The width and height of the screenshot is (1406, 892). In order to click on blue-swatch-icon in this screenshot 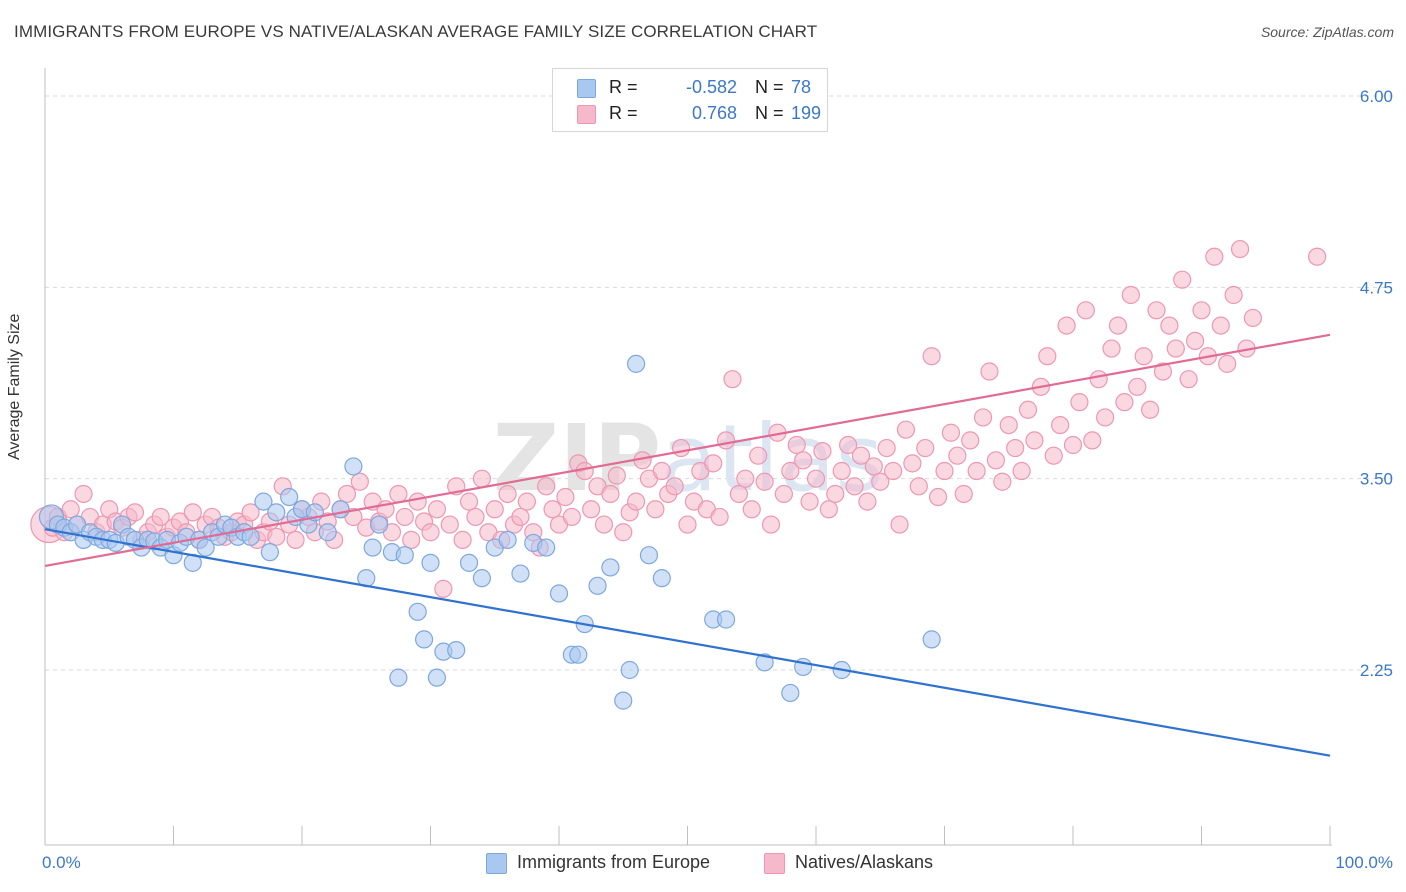, I will do `click(586, 88)`.